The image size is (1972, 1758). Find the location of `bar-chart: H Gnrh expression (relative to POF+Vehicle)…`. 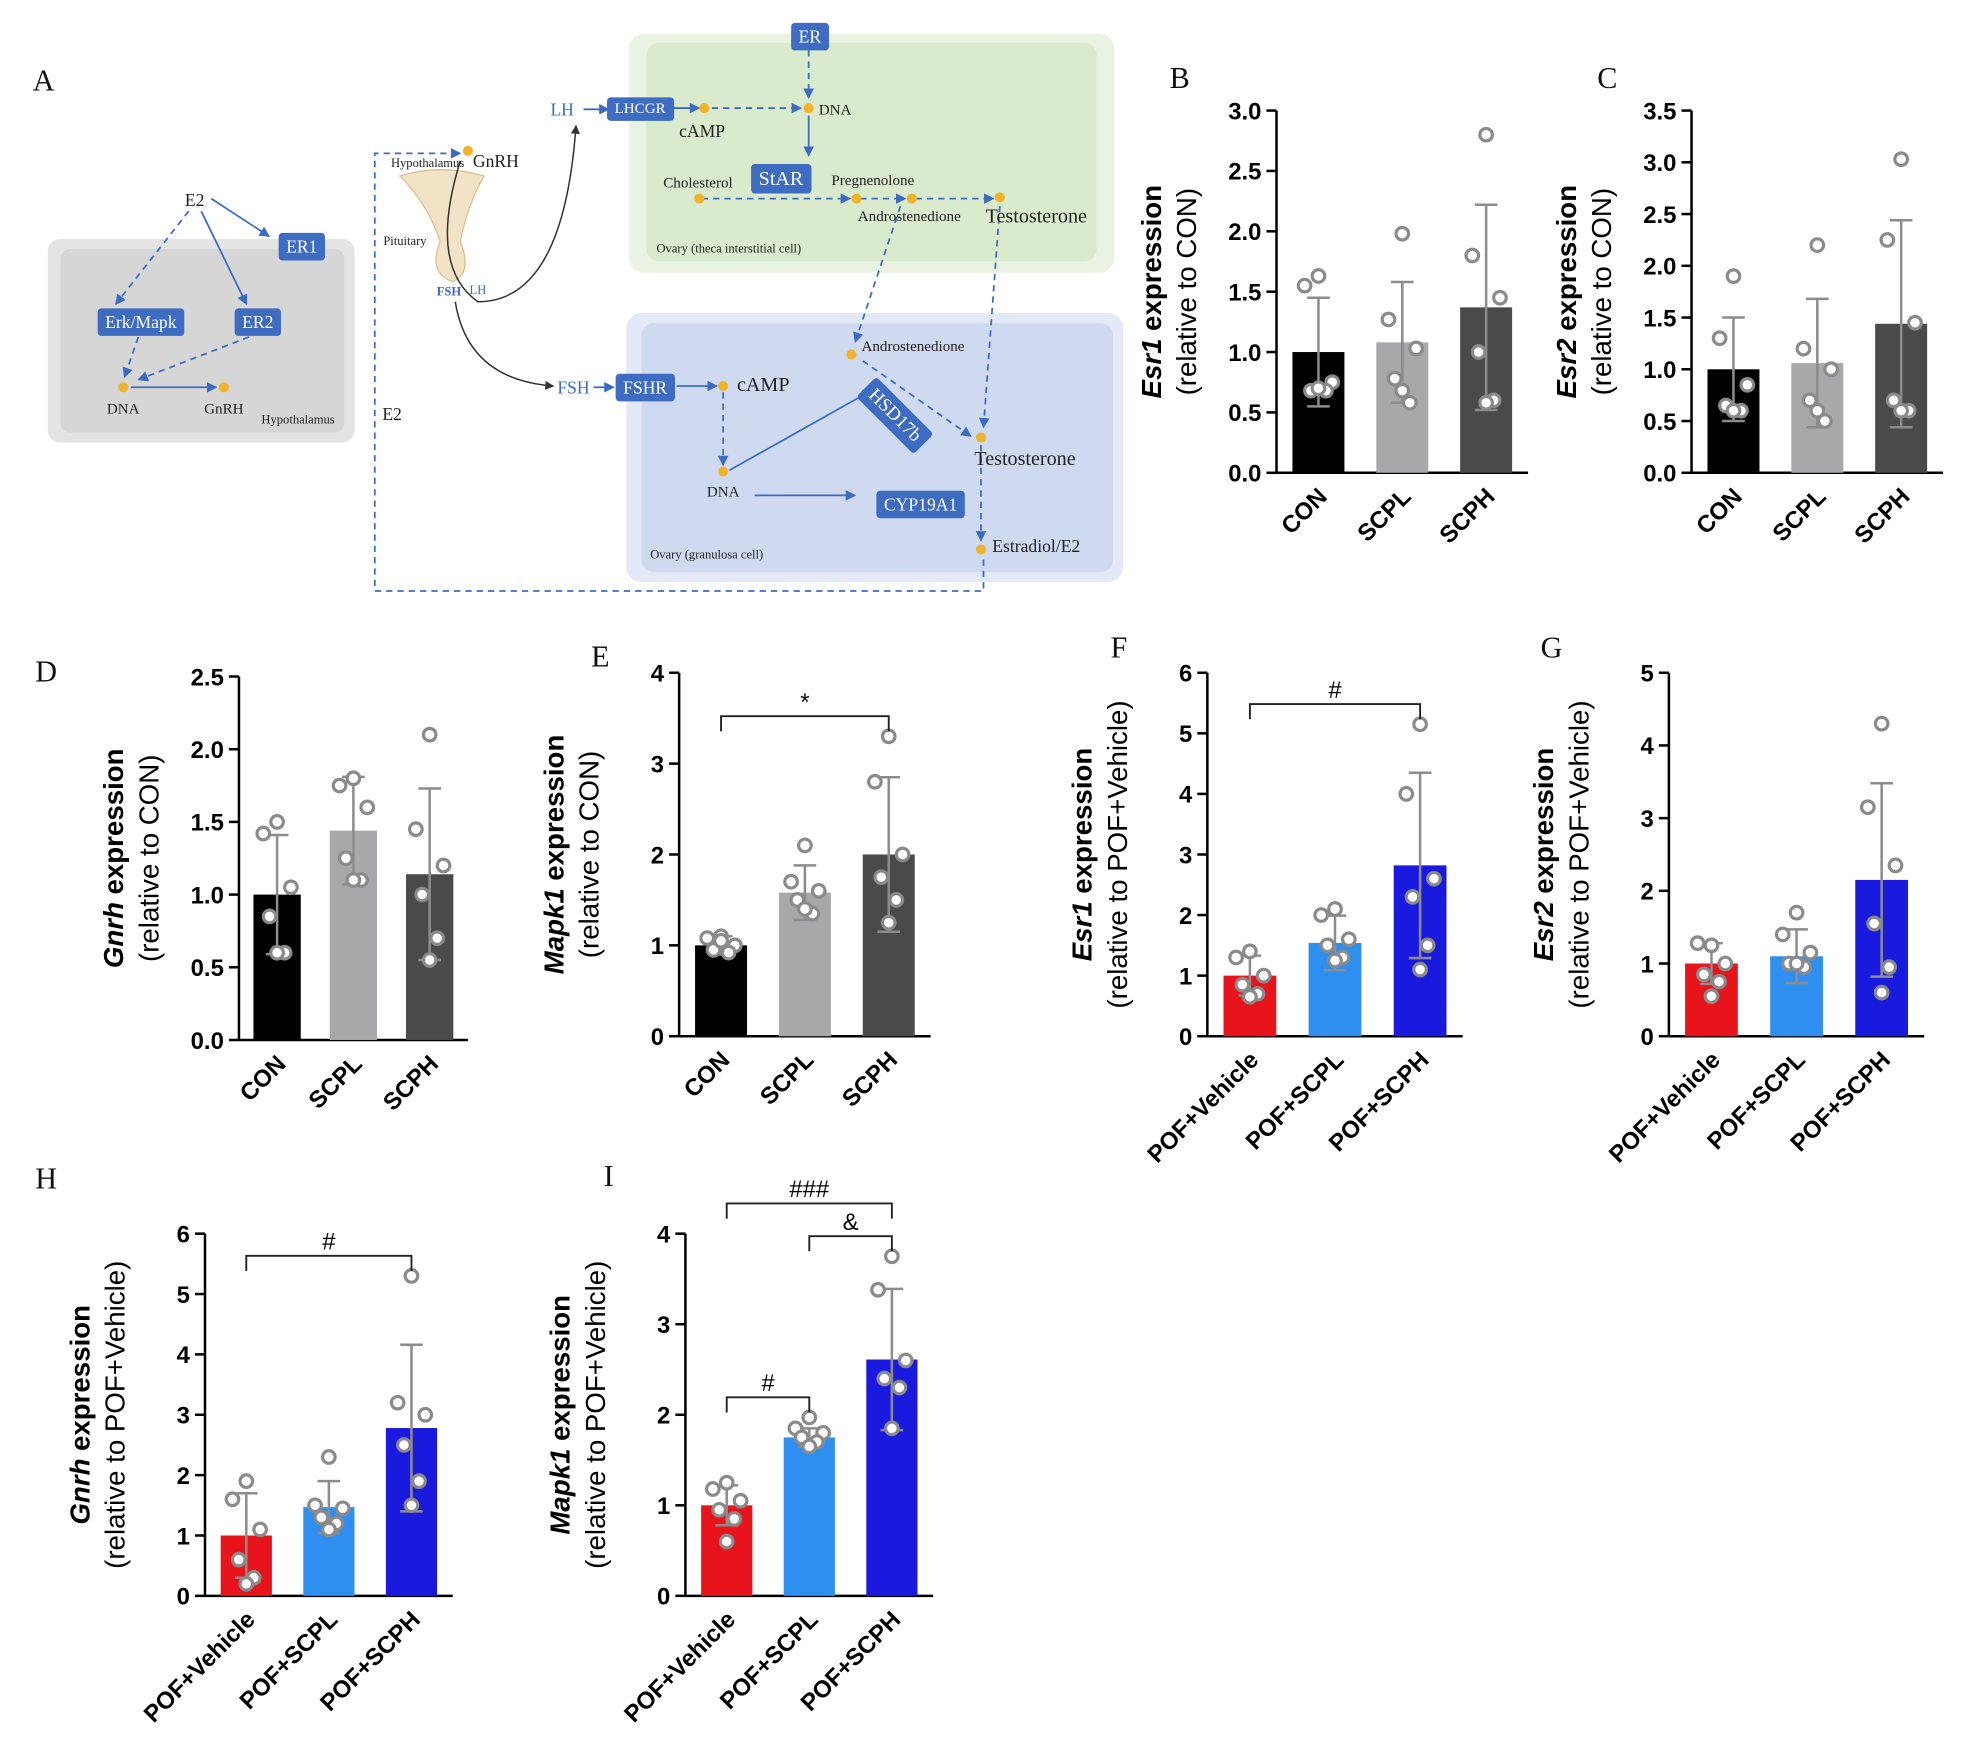

bar-chart: H Gnrh expression (relative to POF+Vehicle)… is located at coordinates (244, 1444).